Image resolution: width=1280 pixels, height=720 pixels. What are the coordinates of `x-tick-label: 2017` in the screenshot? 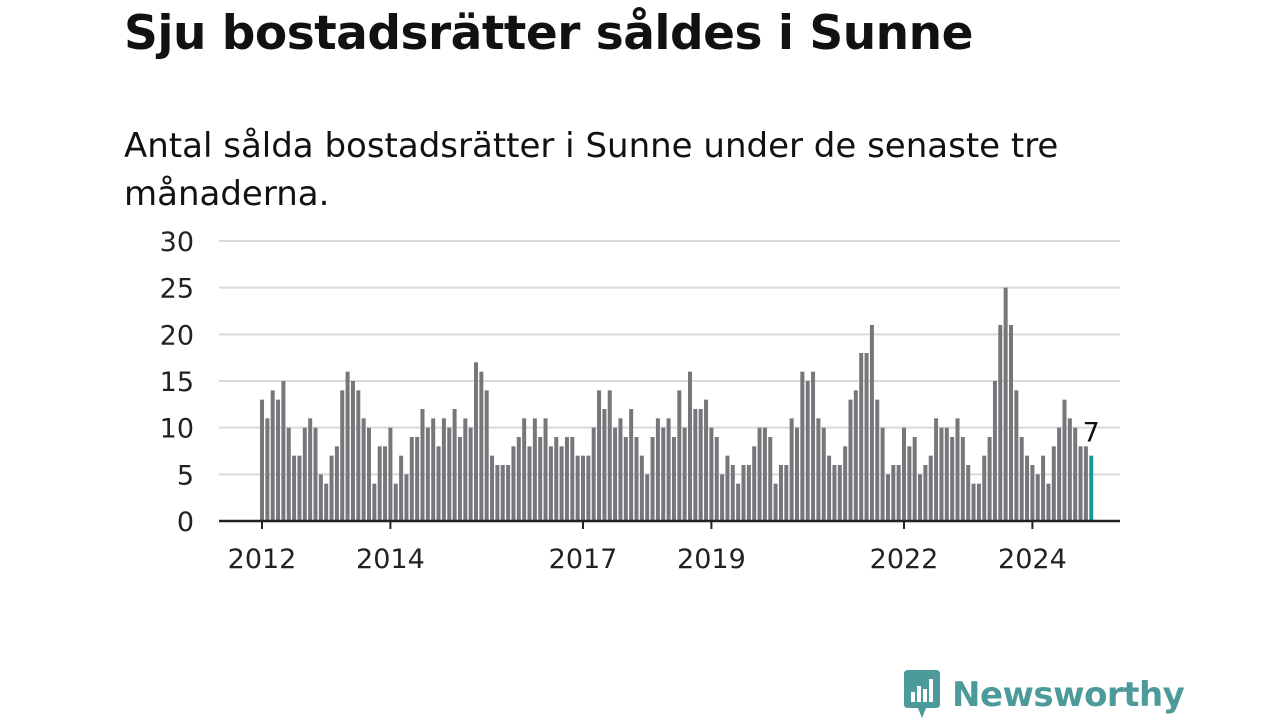 It's located at (583, 559).